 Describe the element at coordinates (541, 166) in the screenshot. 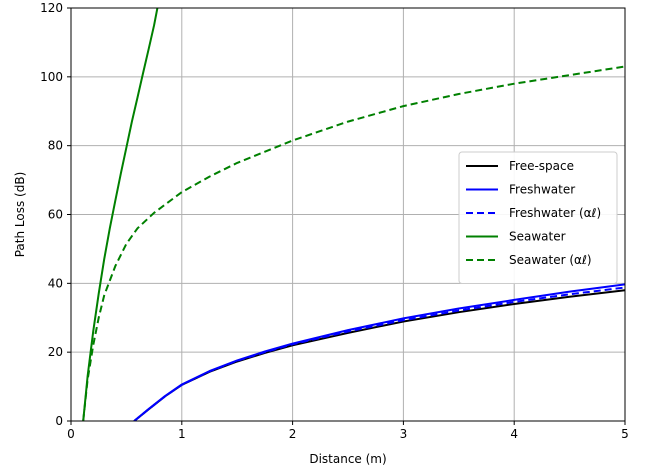

I see `legend-label: Free-space` at that location.